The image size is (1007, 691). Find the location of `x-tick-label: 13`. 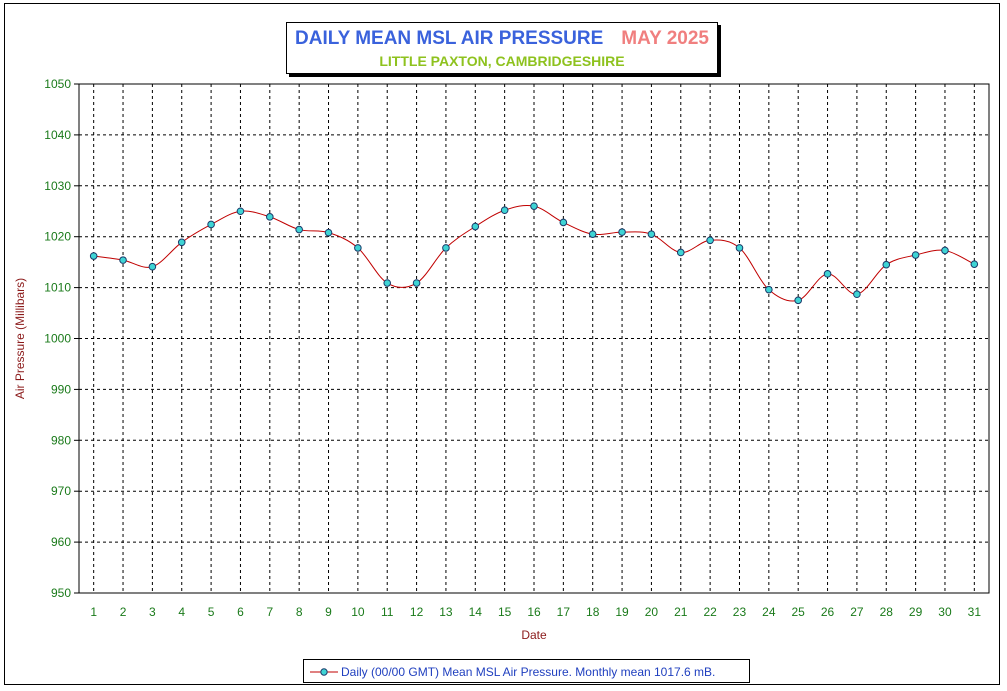

x-tick-label: 13 is located at coordinates (446, 612).